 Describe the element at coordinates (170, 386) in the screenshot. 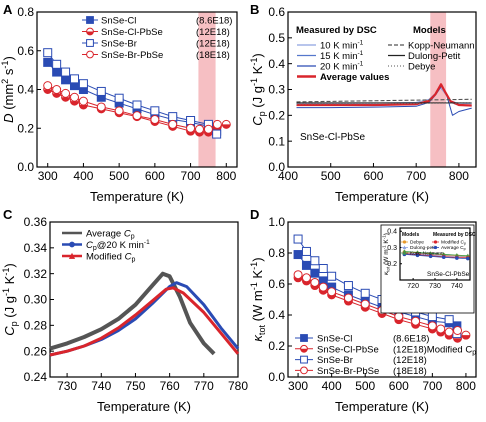

I see `x-tick-label: 760` at that location.